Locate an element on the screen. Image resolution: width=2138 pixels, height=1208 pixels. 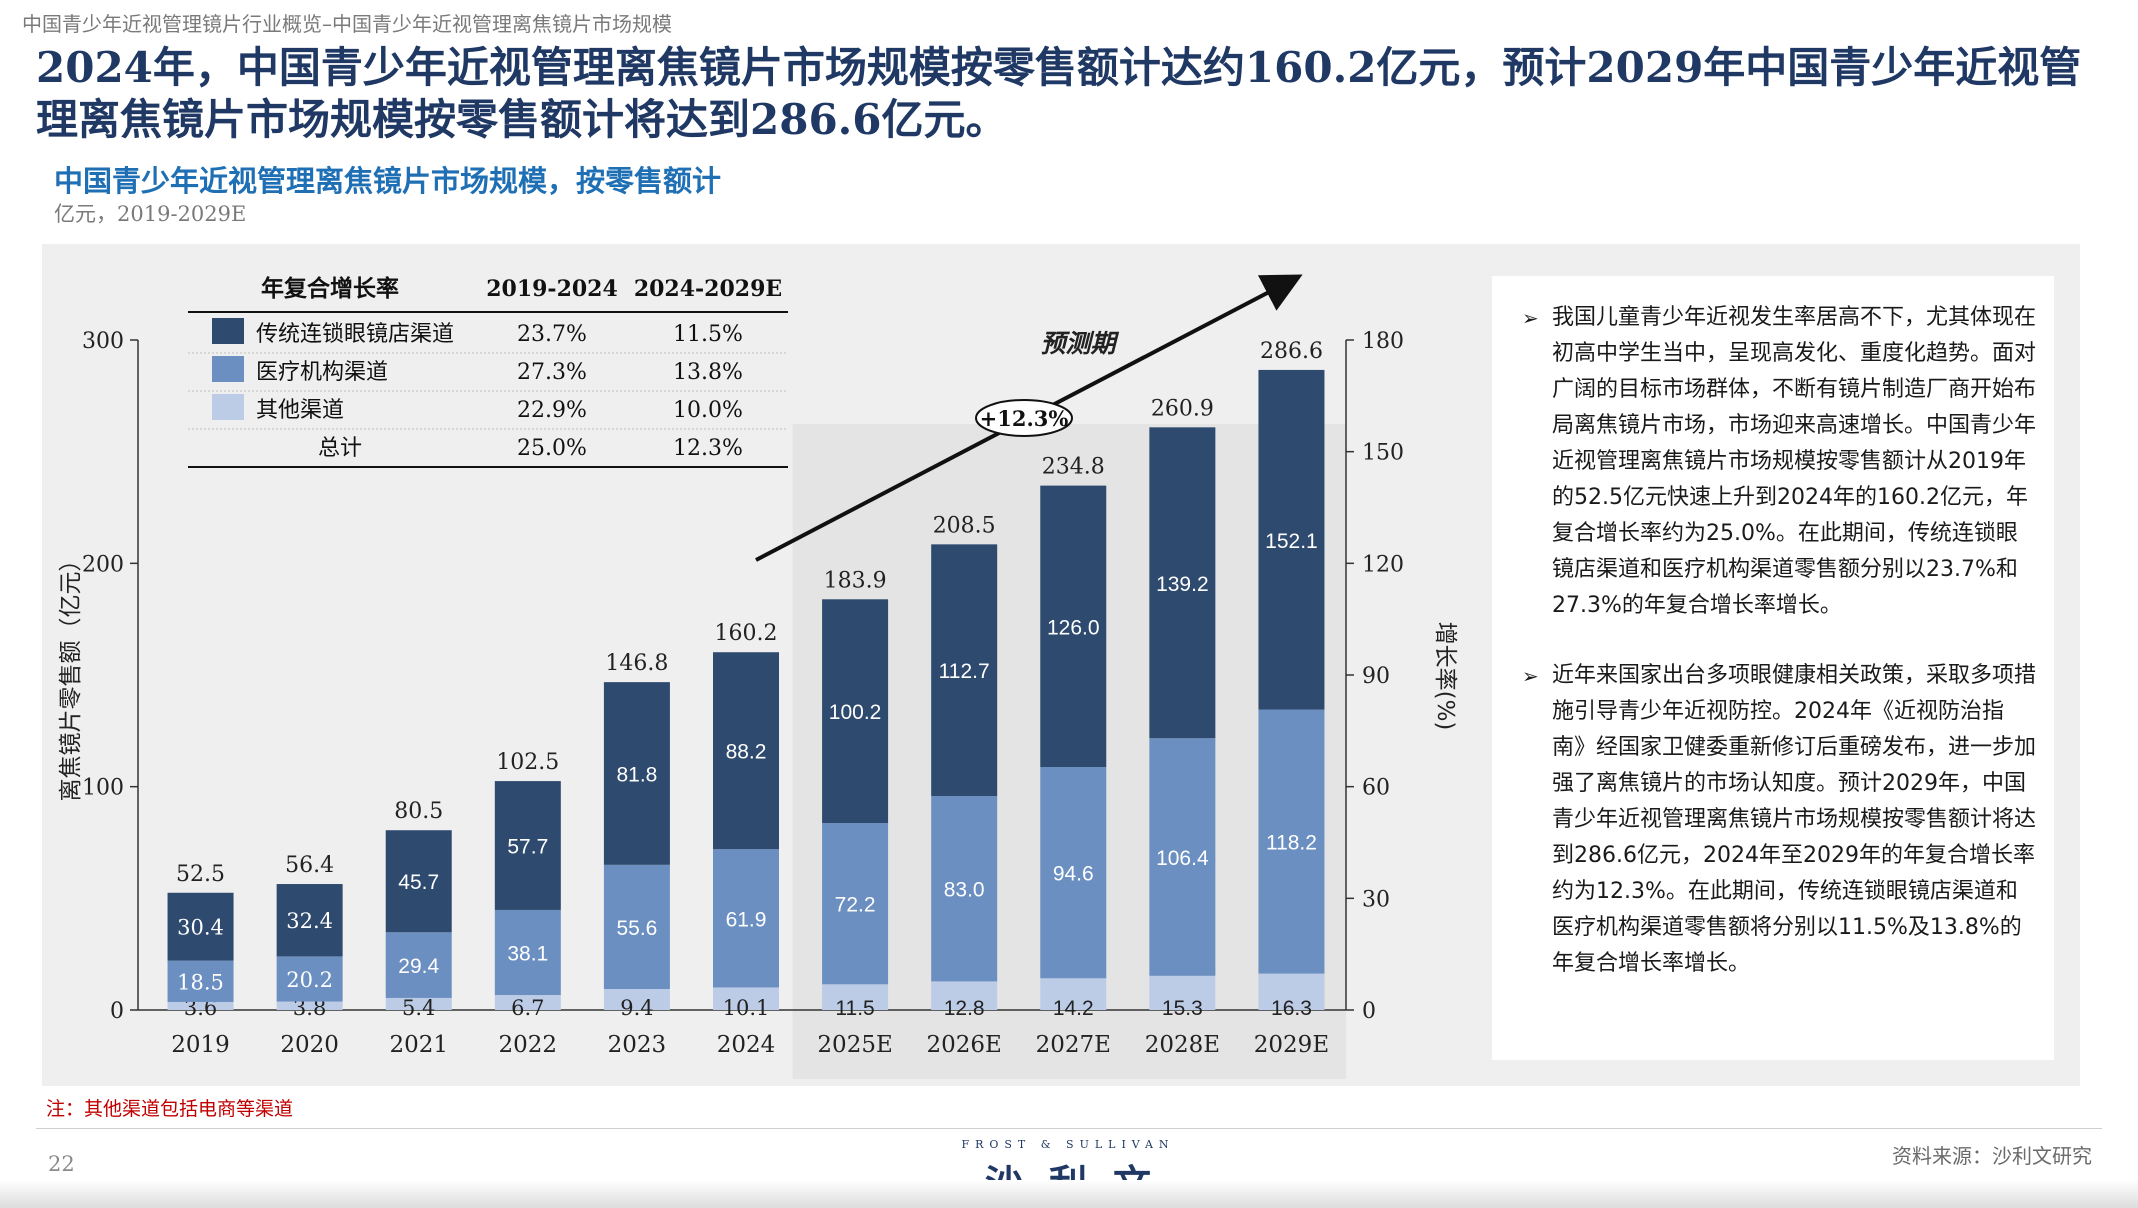
cagr-badge-ellipse is located at coordinates (1024, 418).